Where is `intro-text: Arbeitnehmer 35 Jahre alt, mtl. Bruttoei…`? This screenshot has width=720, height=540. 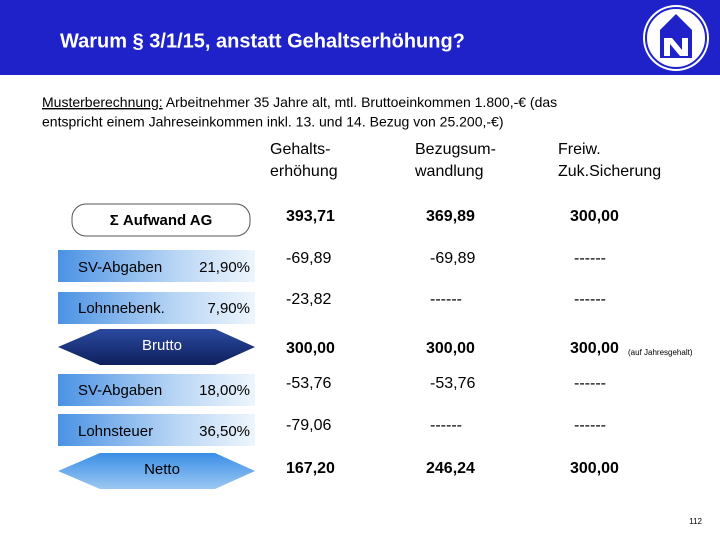
intro-text: Arbeitnehmer 35 Jahre alt, mtl. Bruttoei… is located at coordinates (360, 102).